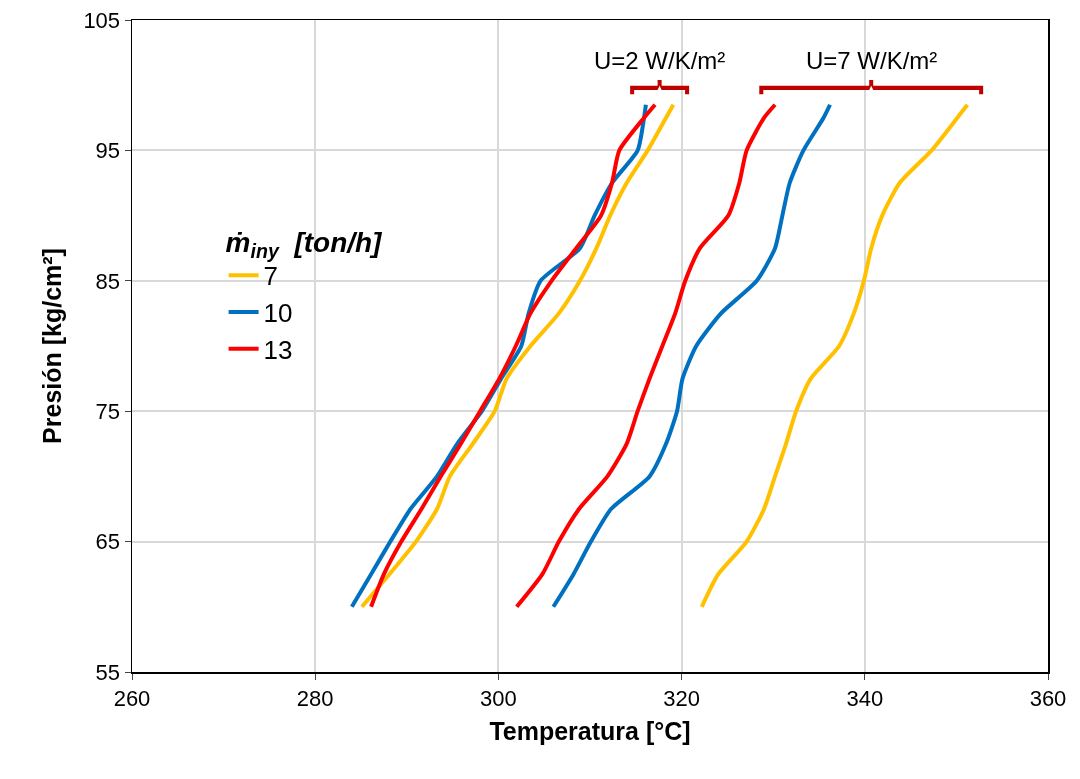 This screenshot has height=779, width=1080. Describe the element at coordinates (271, 276) in the screenshot. I see `legend-label: 7` at that location.